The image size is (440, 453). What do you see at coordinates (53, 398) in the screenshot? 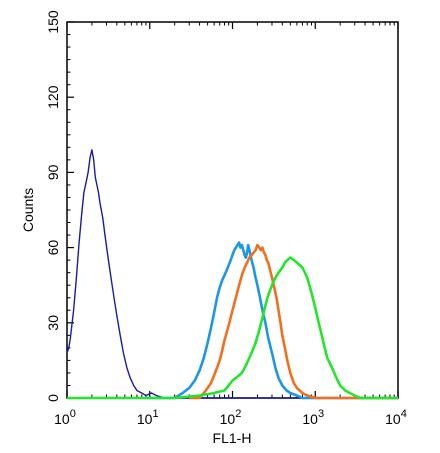
I see `y-tick-label: 0` at bounding box center [53, 398].